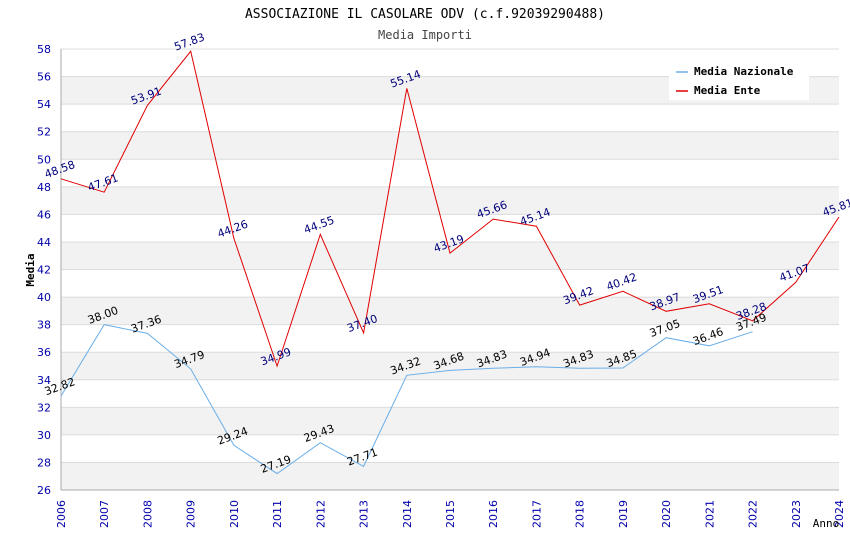 The height and width of the screenshot is (550, 850). Describe the element at coordinates (44, 435) in the screenshot. I see `y-tick-label: 30` at that location.